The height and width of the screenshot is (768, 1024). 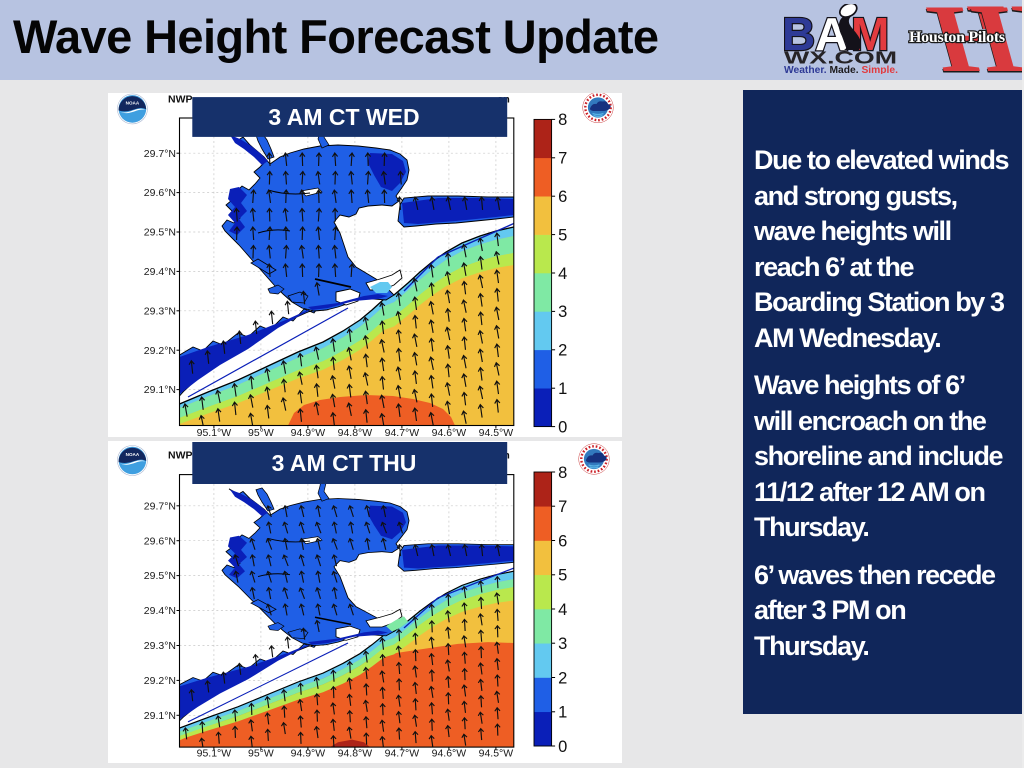 What do you see at coordinates (799, 34) in the screenshot?
I see `svg-text: B` at bounding box center [799, 34].